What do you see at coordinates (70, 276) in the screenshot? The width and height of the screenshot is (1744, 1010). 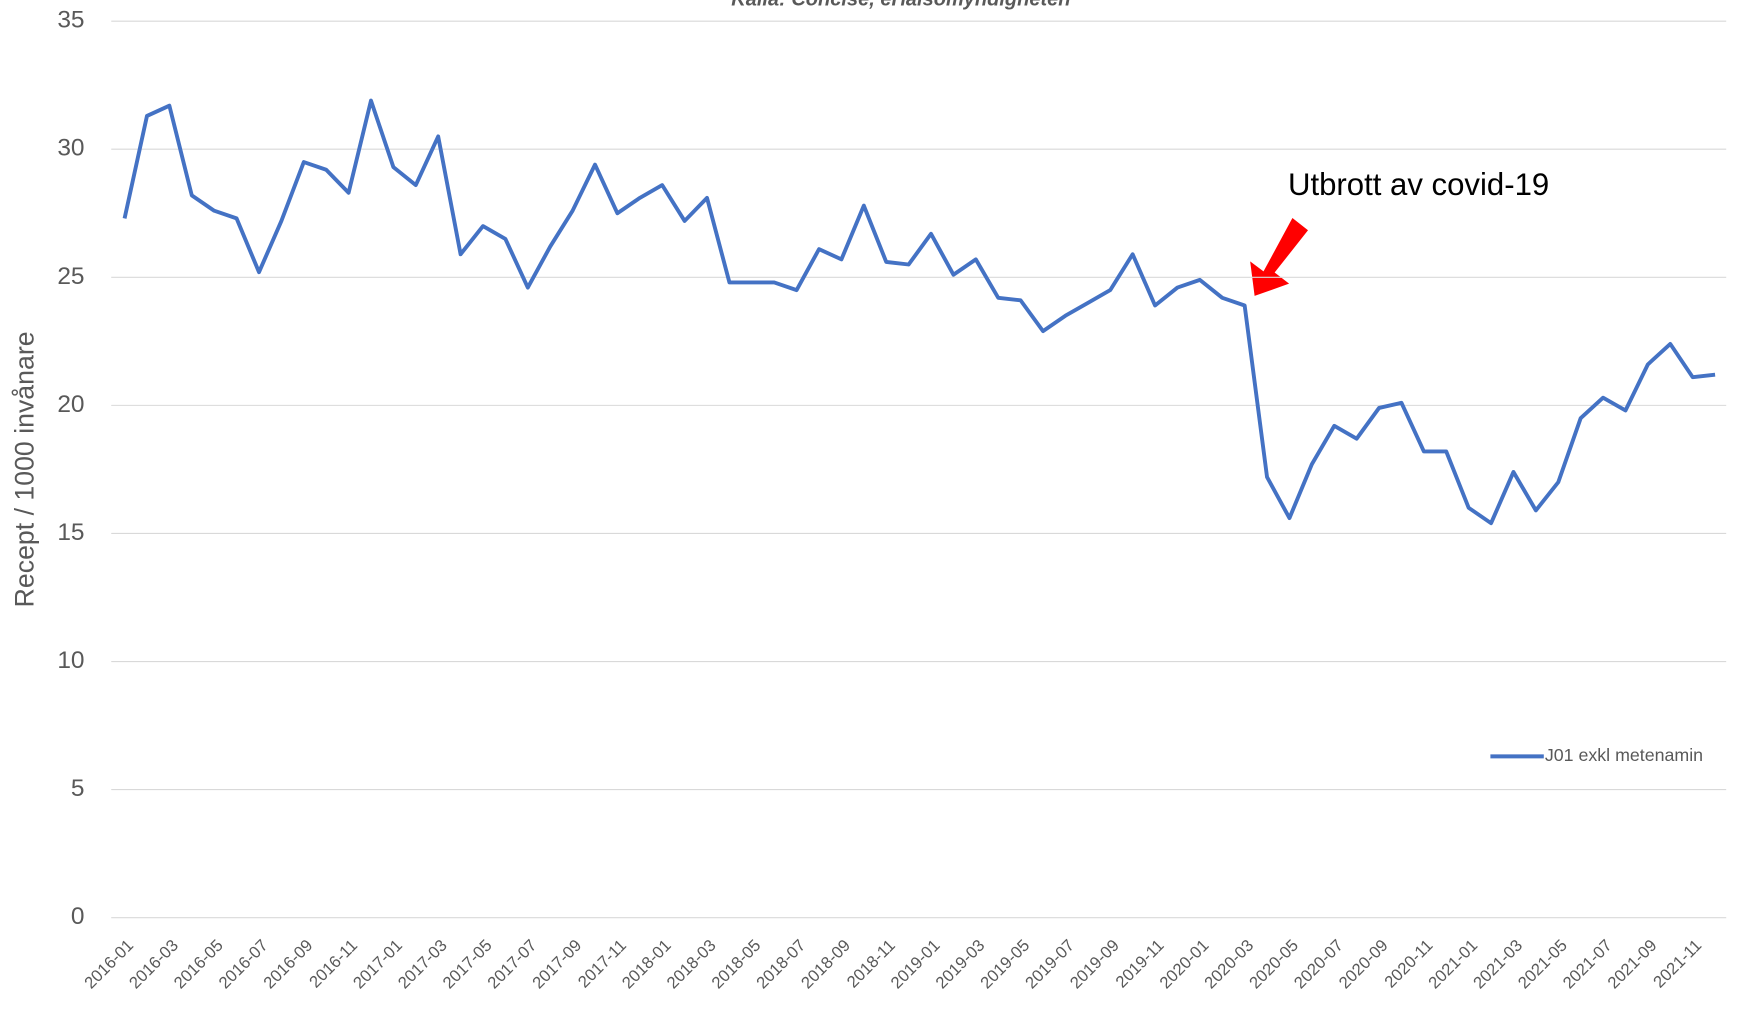 I see `y-tick-label: 25` at bounding box center [70, 276].